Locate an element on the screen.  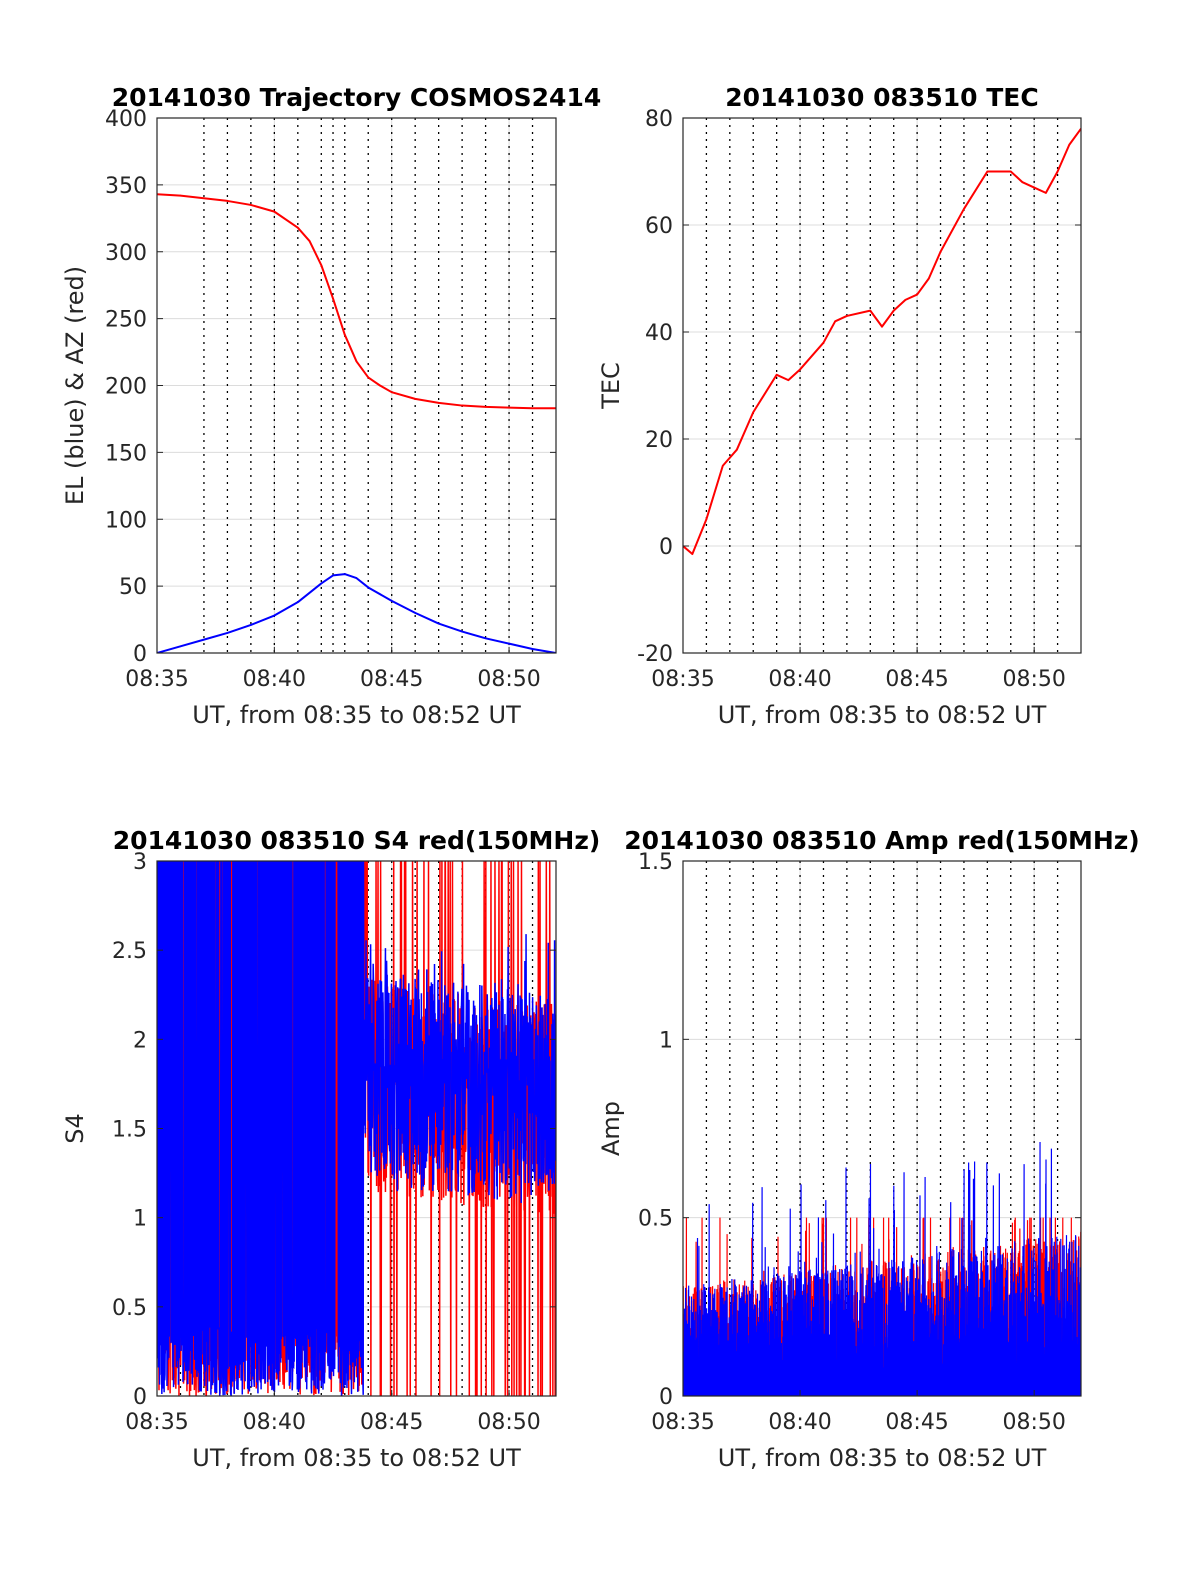
s4-ytick-label: 2.5 is located at coordinates (129, 951).